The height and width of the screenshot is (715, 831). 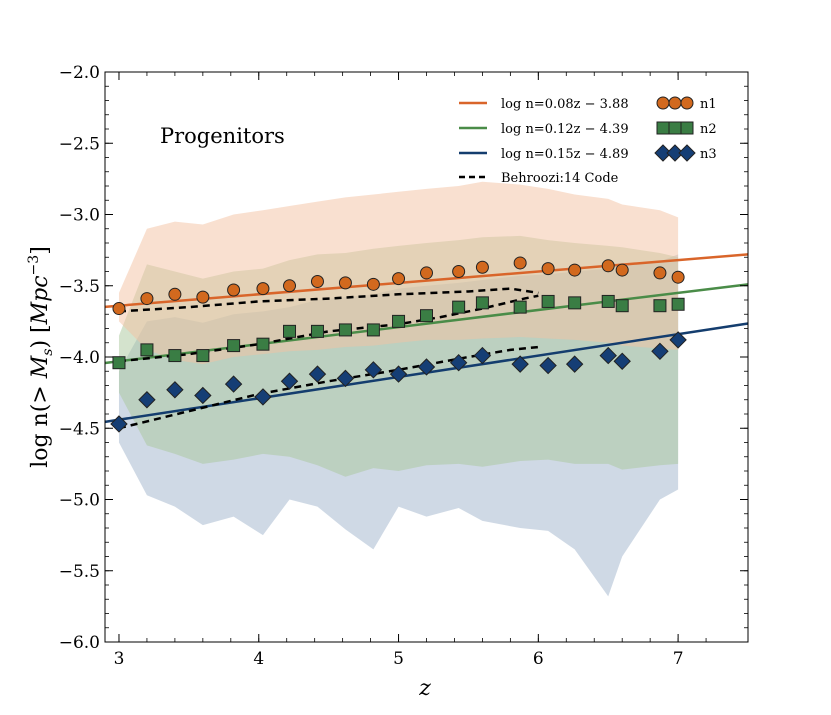 What do you see at coordinates (565, 104) in the screenshot?
I see `legend-line1-label: log n=0.08z − 3.88` at bounding box center [565, 104].